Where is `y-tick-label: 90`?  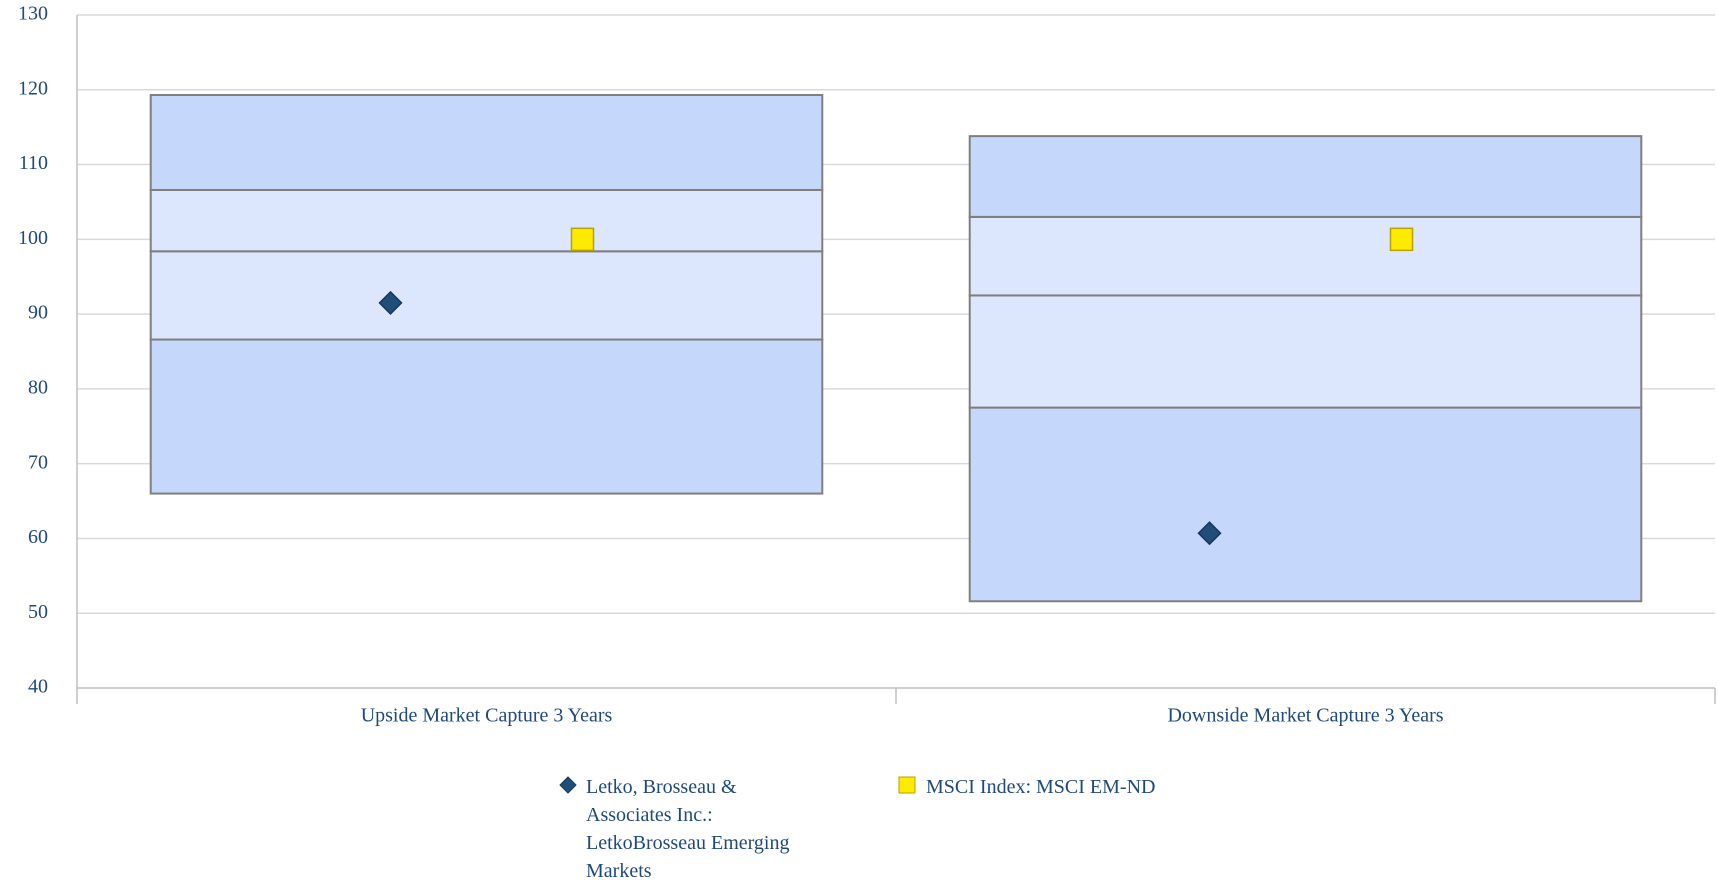 y-tick-label: 90 is located at coordinates (38, 313).